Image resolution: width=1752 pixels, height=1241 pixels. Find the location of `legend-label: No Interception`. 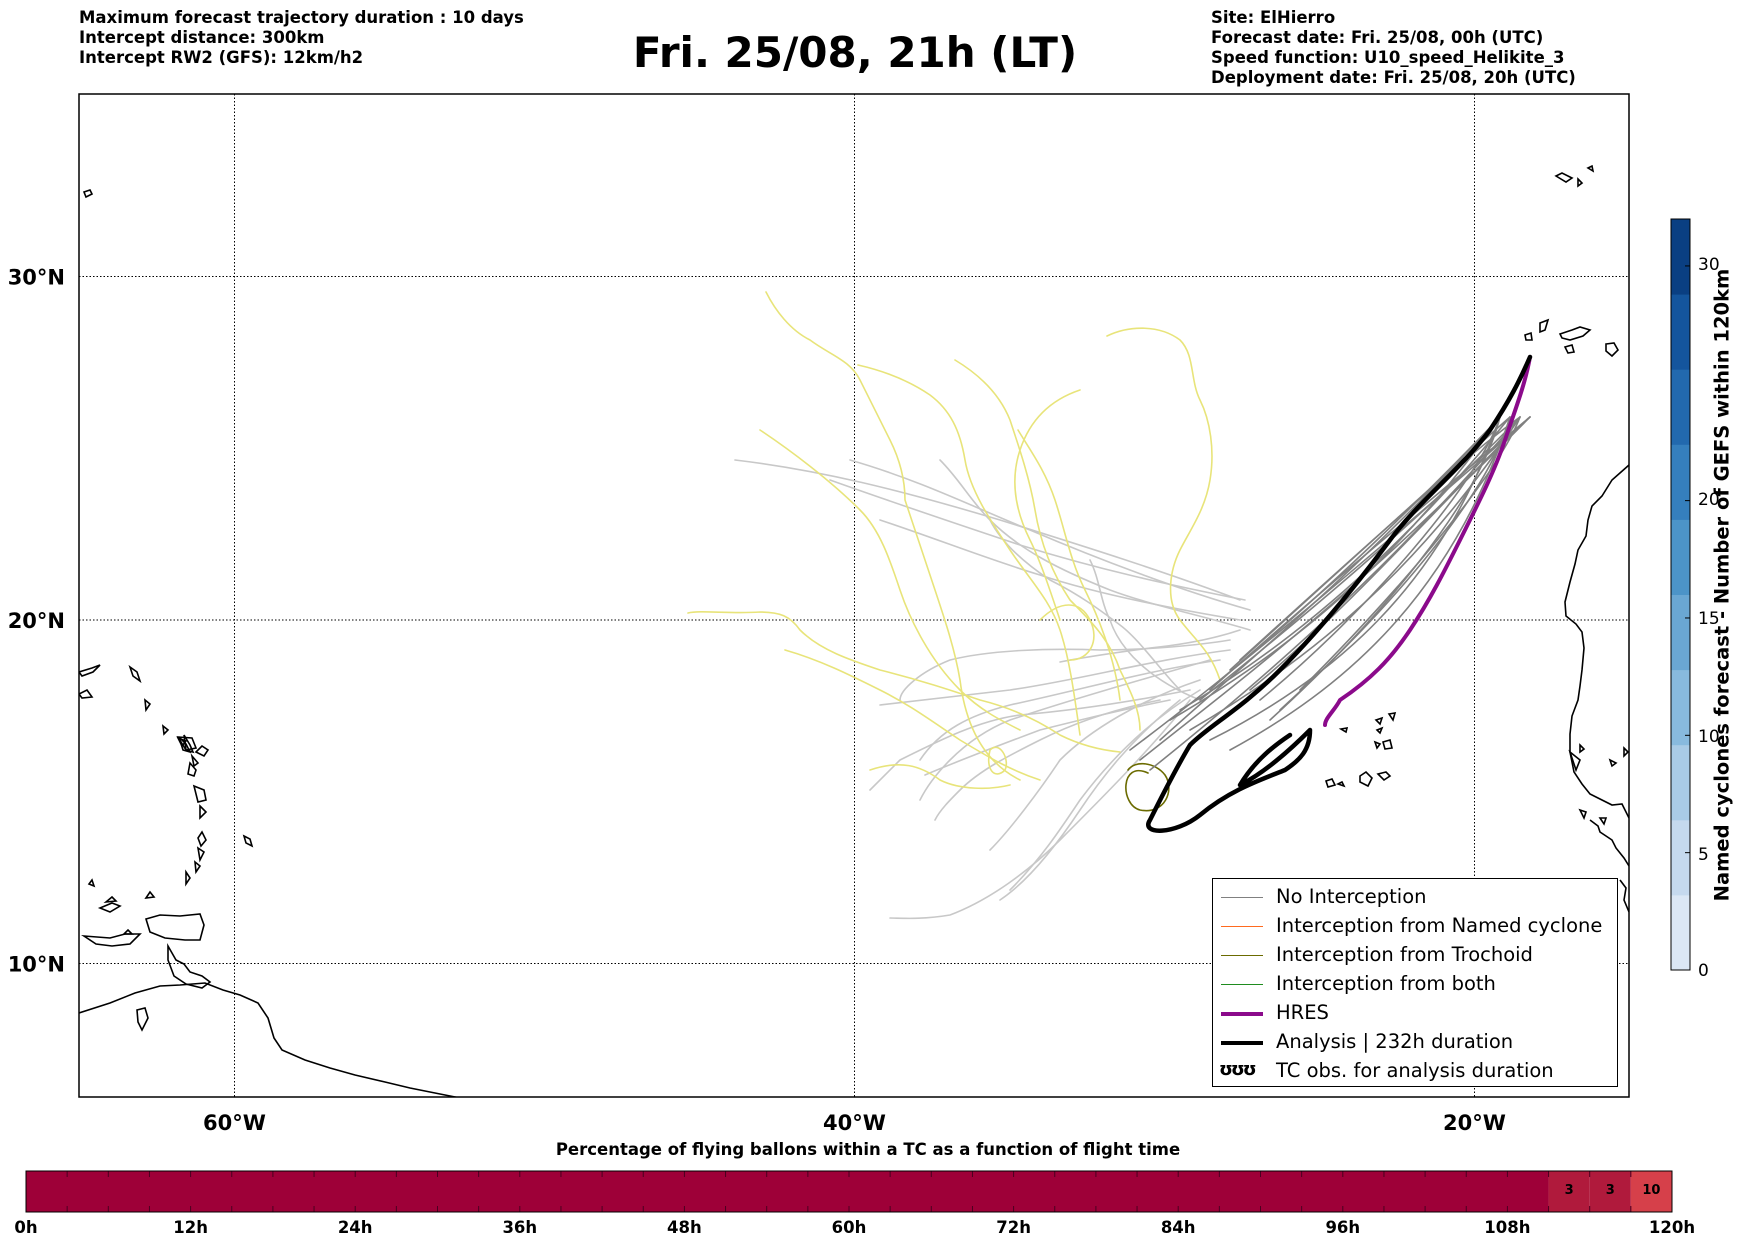

legend-label: No Interception is located at coordinates (1351, 896).